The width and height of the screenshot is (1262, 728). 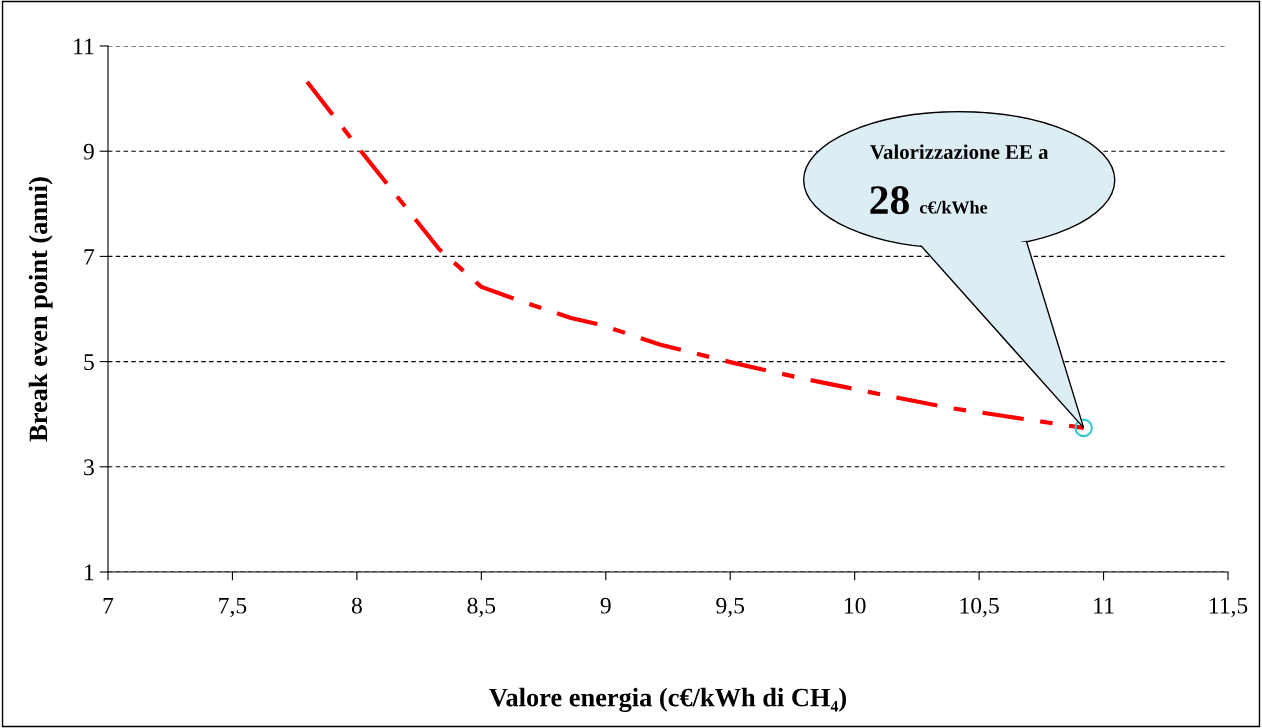 What do you see at coordinates (730, 607) in the screenshot?
I see `x-tick-label: 9,5` at bounding box center [730, 607].